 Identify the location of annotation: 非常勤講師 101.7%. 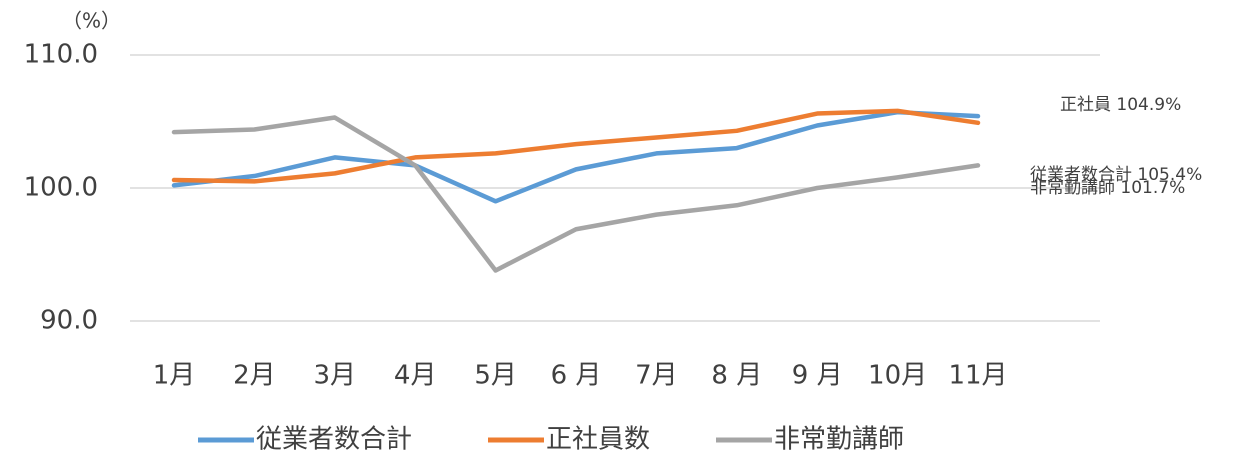
(1107, 188).